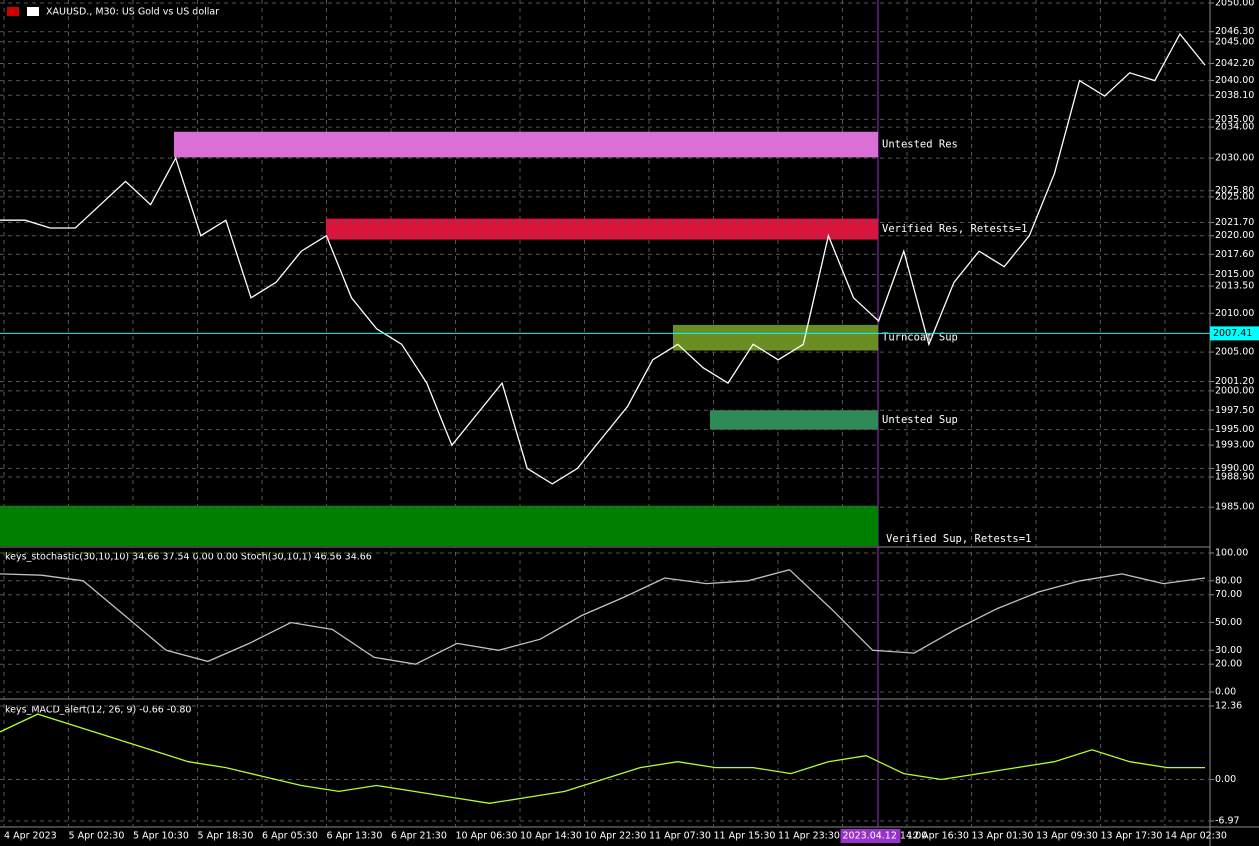  Describe the element at coordinates (1132, 836) in the screenshot. I see `x-tick-label: 13 Apr 17:30` at that location.